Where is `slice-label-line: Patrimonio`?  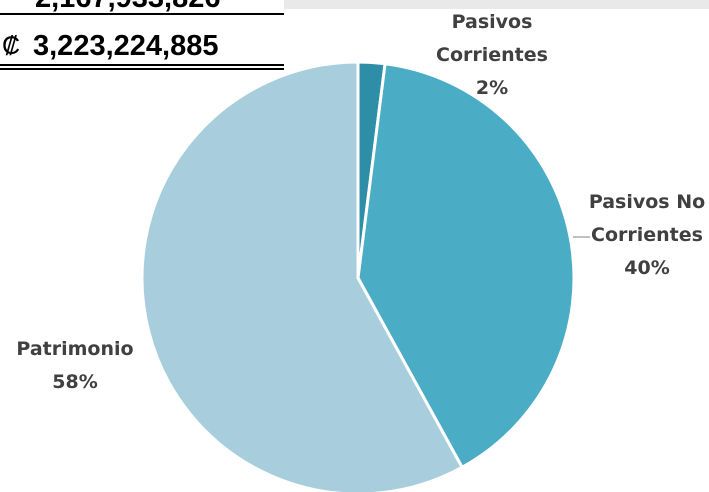
slice-label-line: Patrimonio is located at coordinates (74, 349).